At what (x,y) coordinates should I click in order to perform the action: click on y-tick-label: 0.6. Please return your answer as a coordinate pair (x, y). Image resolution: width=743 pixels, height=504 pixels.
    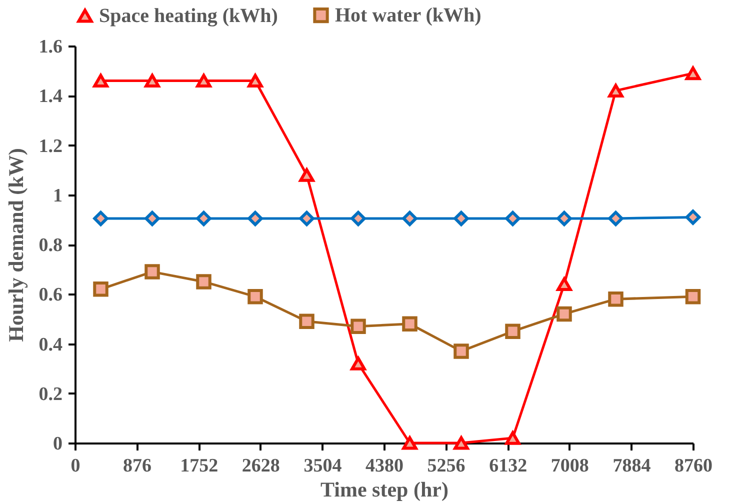
    Looking at the image, I should click on (50, 295).